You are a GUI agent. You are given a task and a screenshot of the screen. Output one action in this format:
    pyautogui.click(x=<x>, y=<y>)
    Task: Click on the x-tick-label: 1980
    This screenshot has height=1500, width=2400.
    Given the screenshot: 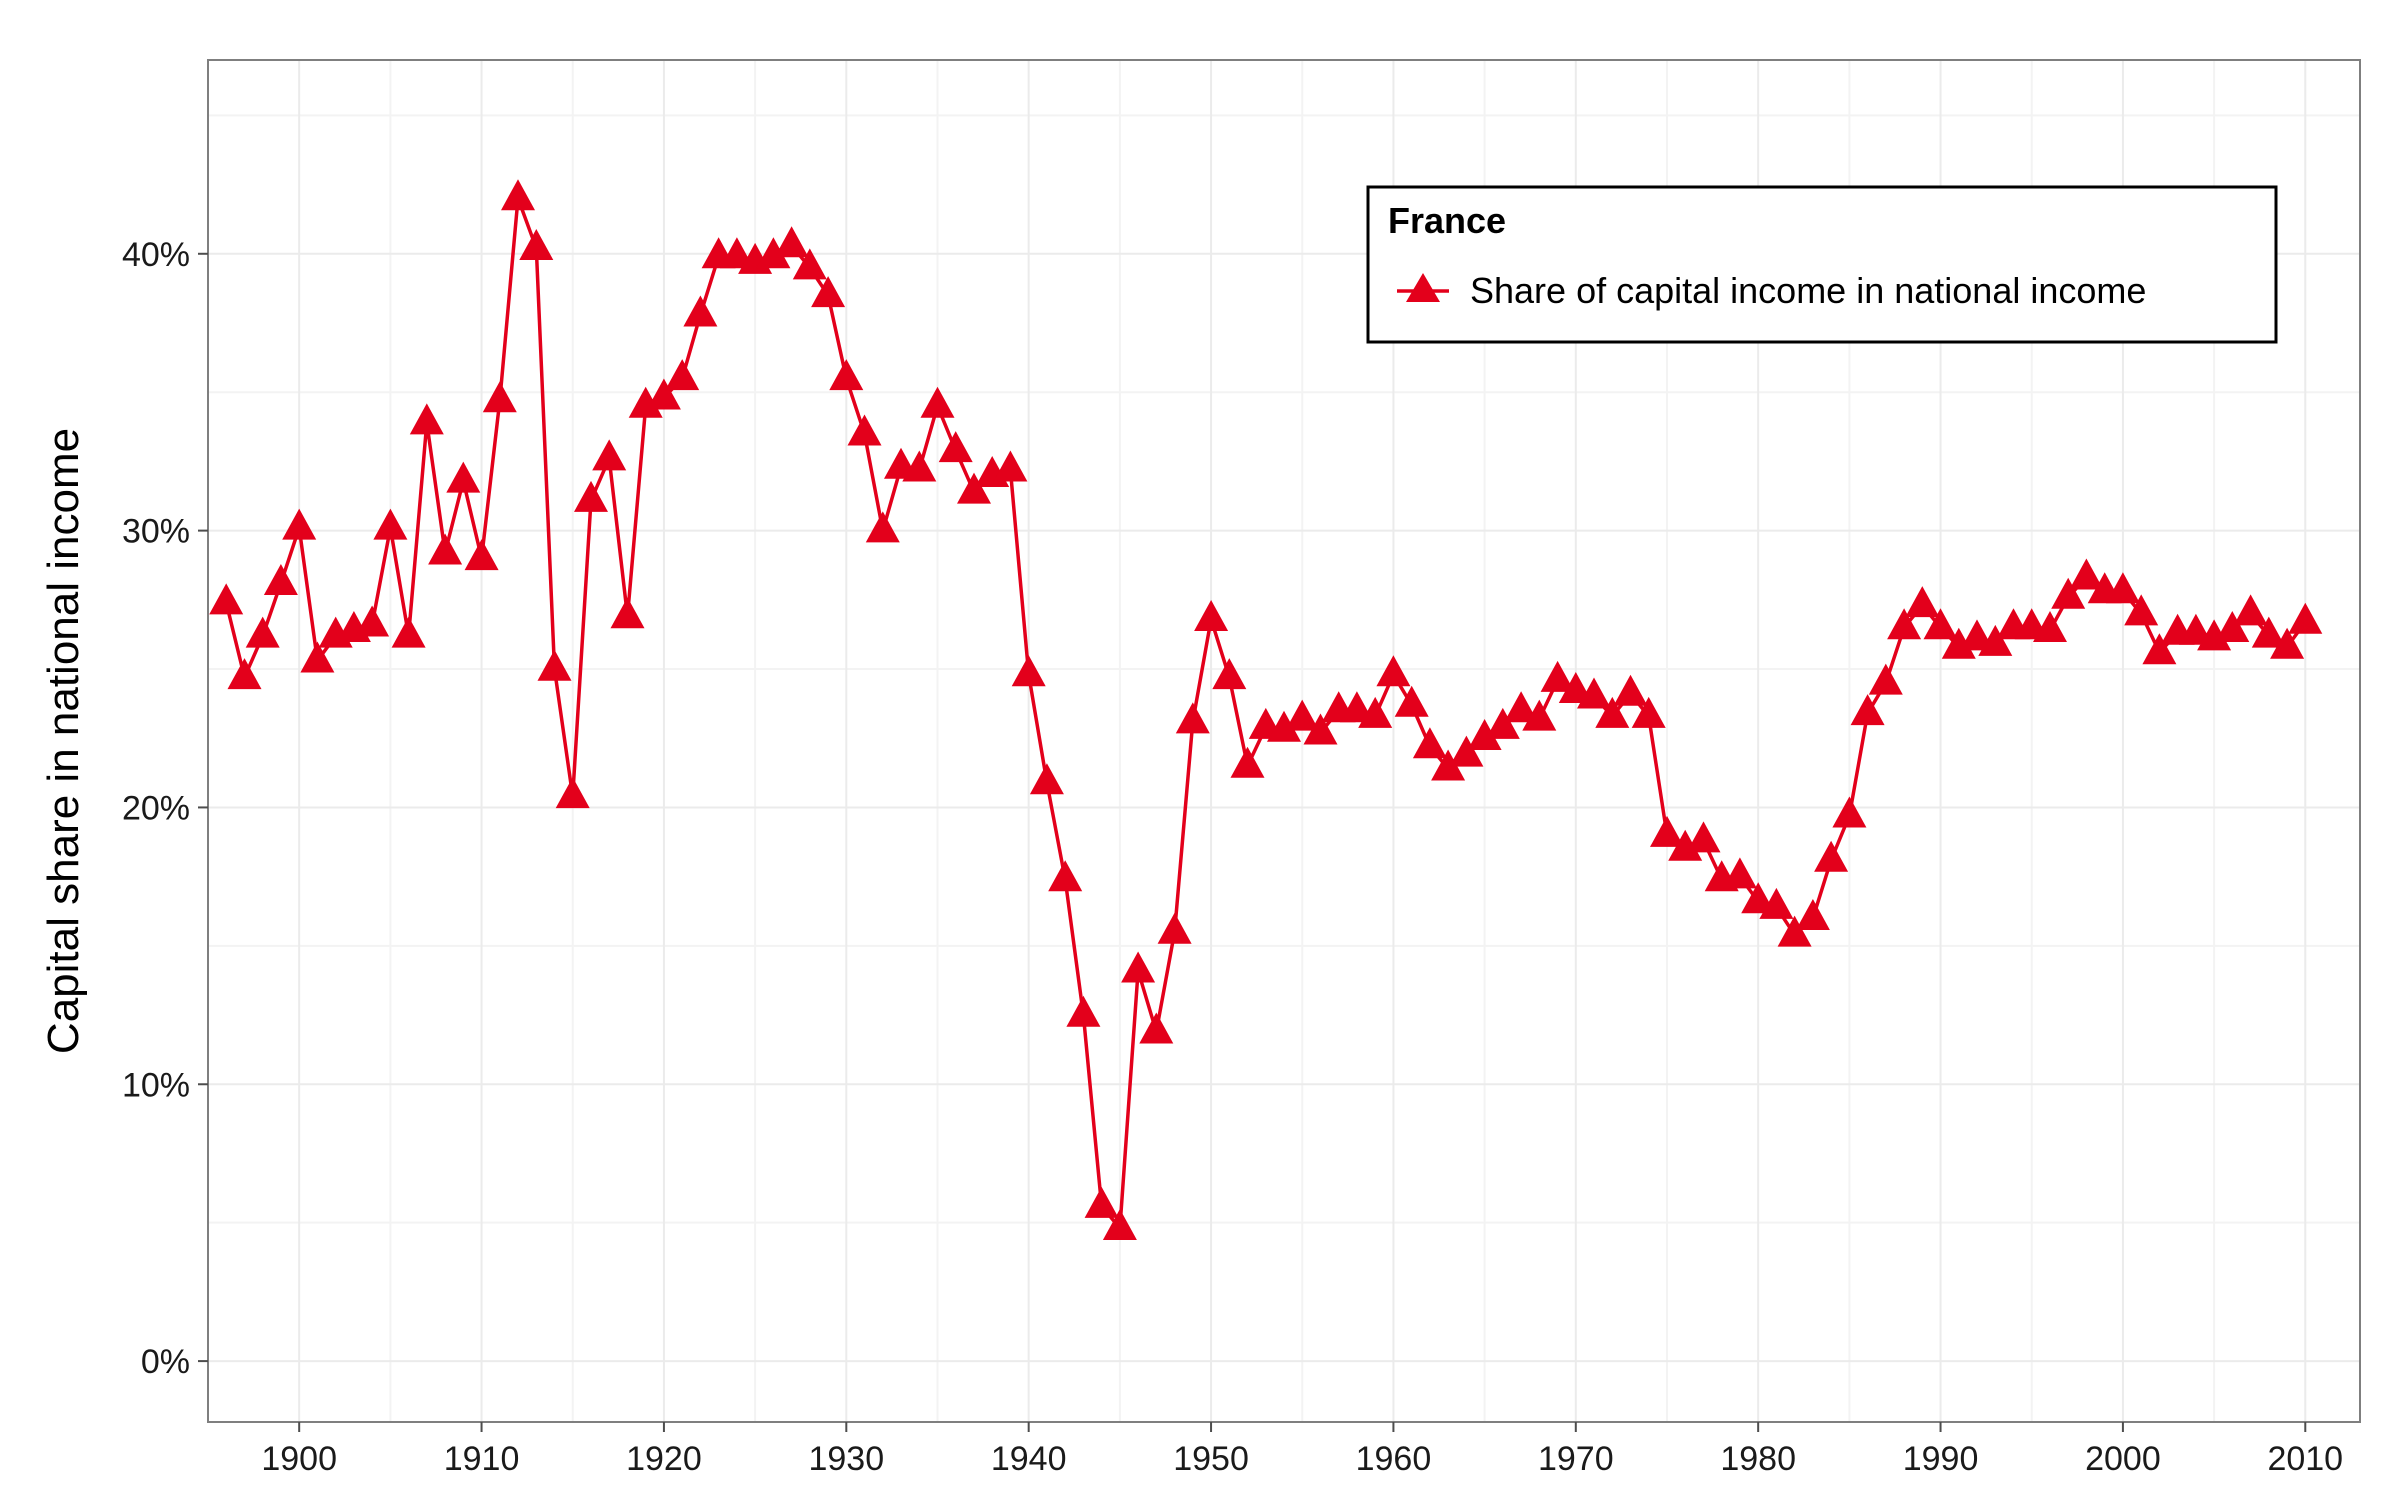 What is the action you would take?
    pyautogui.click(x=1758, y=1459)
    